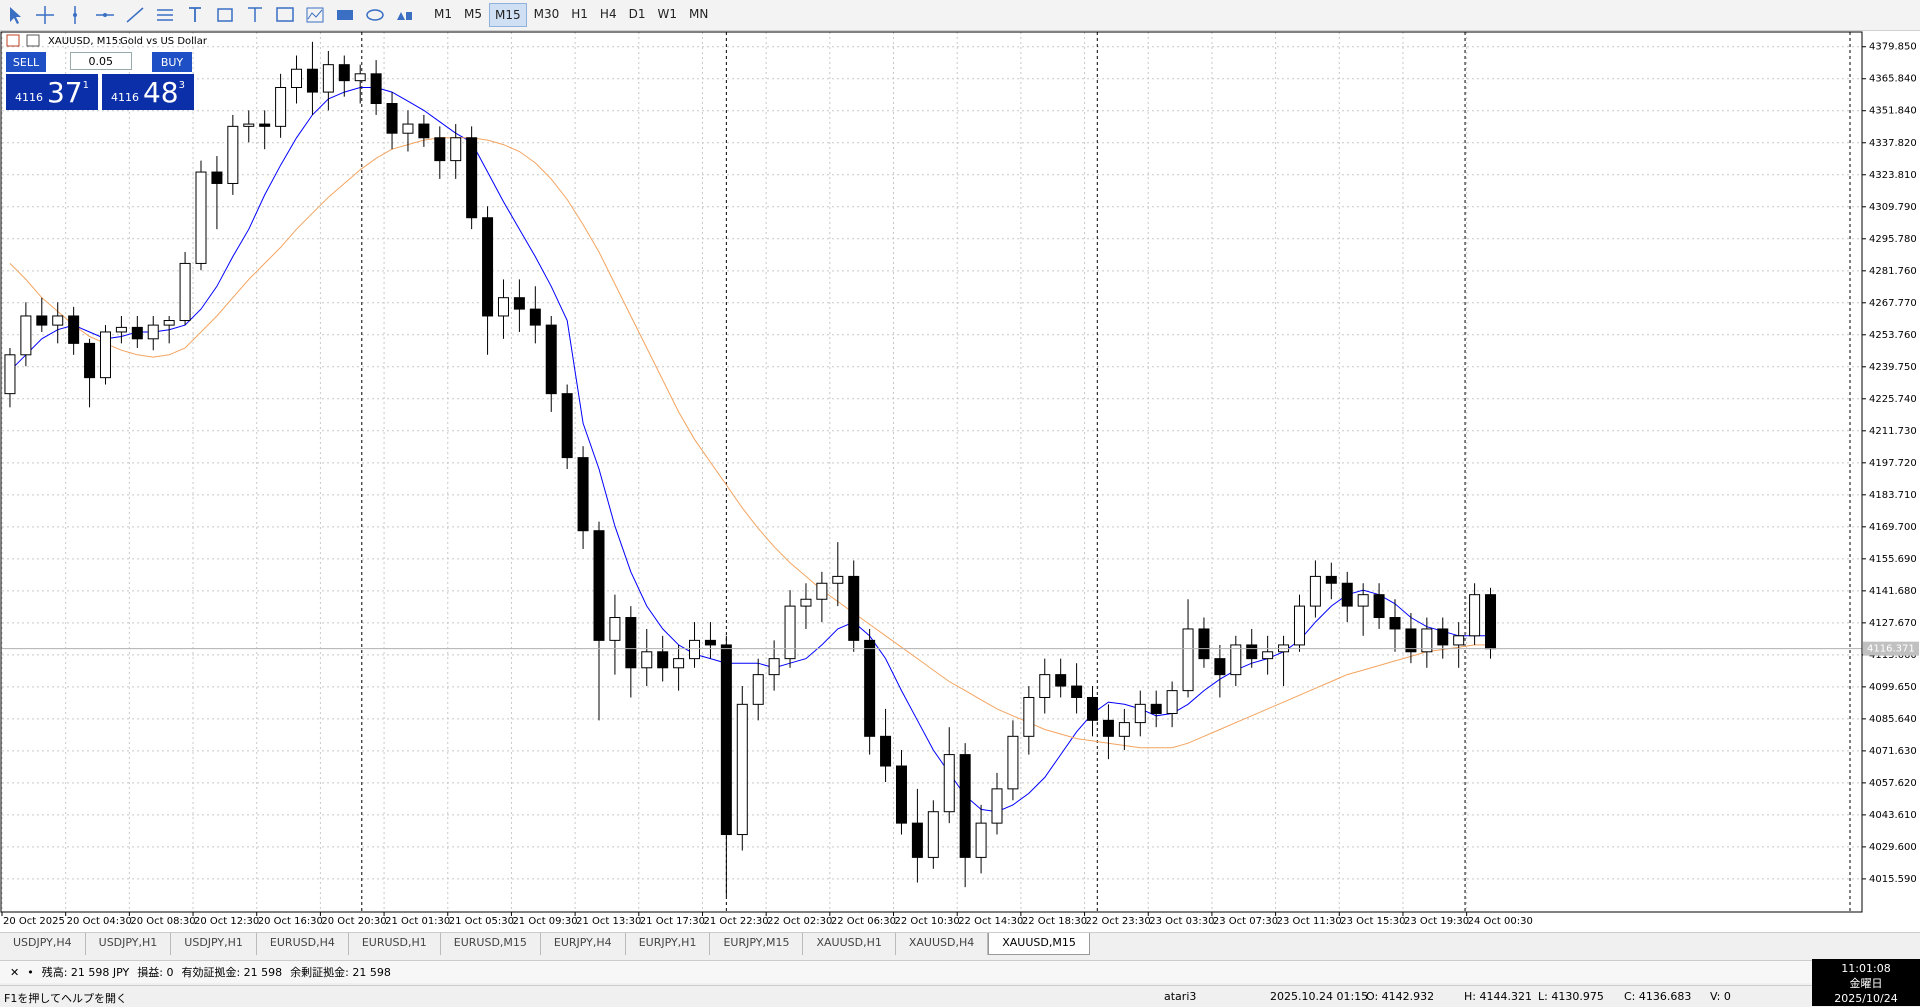  Describe the element at coordinates (583, 944) in the screenshot. I see `chart-tab: EURJPY,H4` at that location.